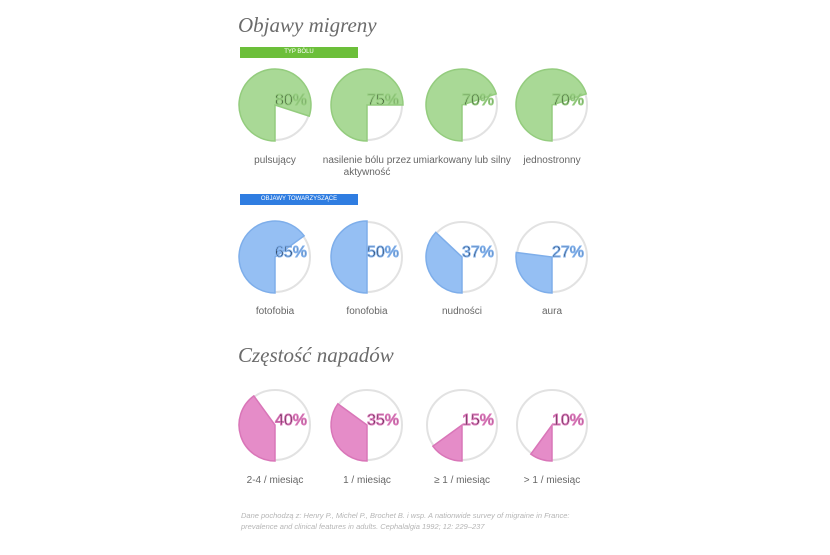  I want to click on section-banner: OBJAWY TOWARZYSZĄCE, so click(299, 199).